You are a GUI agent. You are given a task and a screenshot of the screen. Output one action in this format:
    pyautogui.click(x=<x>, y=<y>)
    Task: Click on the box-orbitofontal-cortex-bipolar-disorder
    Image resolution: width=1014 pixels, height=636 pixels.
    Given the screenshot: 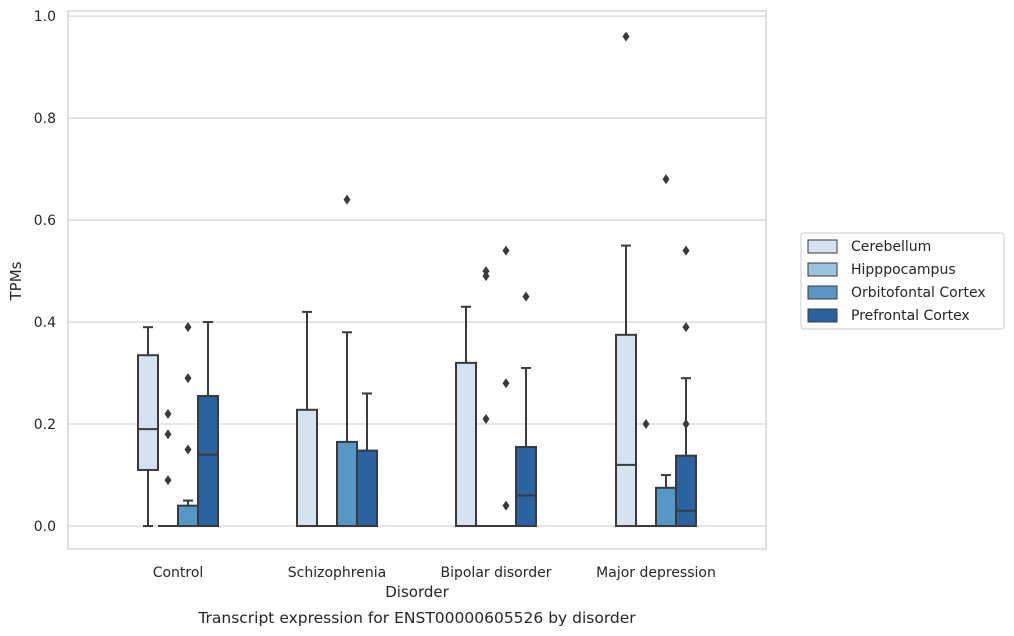 What is the action you would take?
    pyautogui.click(x=506, y=386)
    